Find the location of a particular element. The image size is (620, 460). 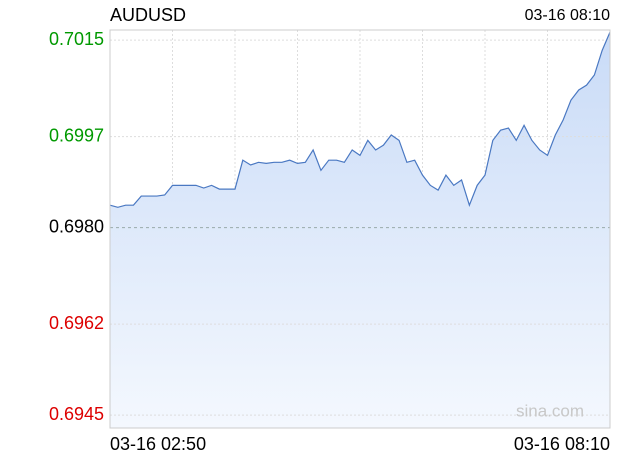

y-tick-label: 0.6945 is located at coordinates (76, 414).